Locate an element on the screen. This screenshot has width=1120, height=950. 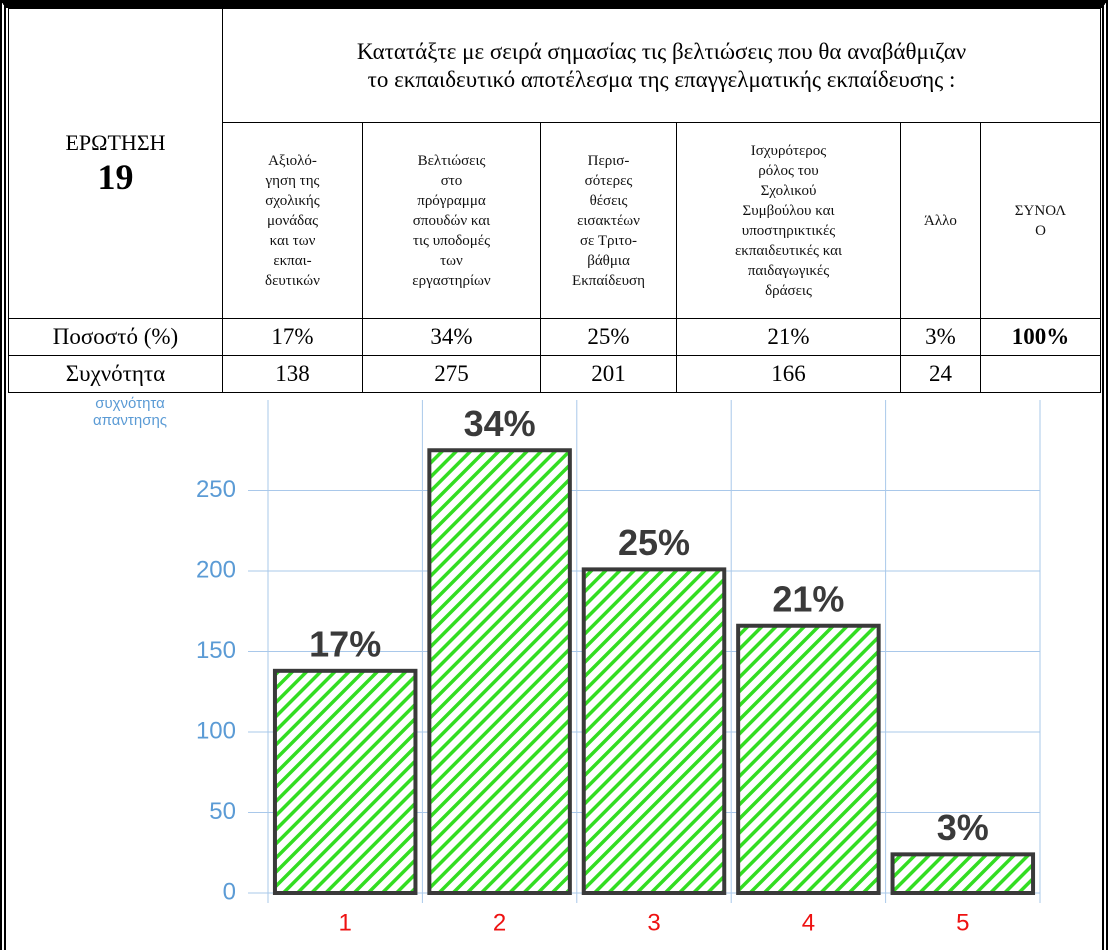
column-header-line: και των is located at coordinates (292, 240).